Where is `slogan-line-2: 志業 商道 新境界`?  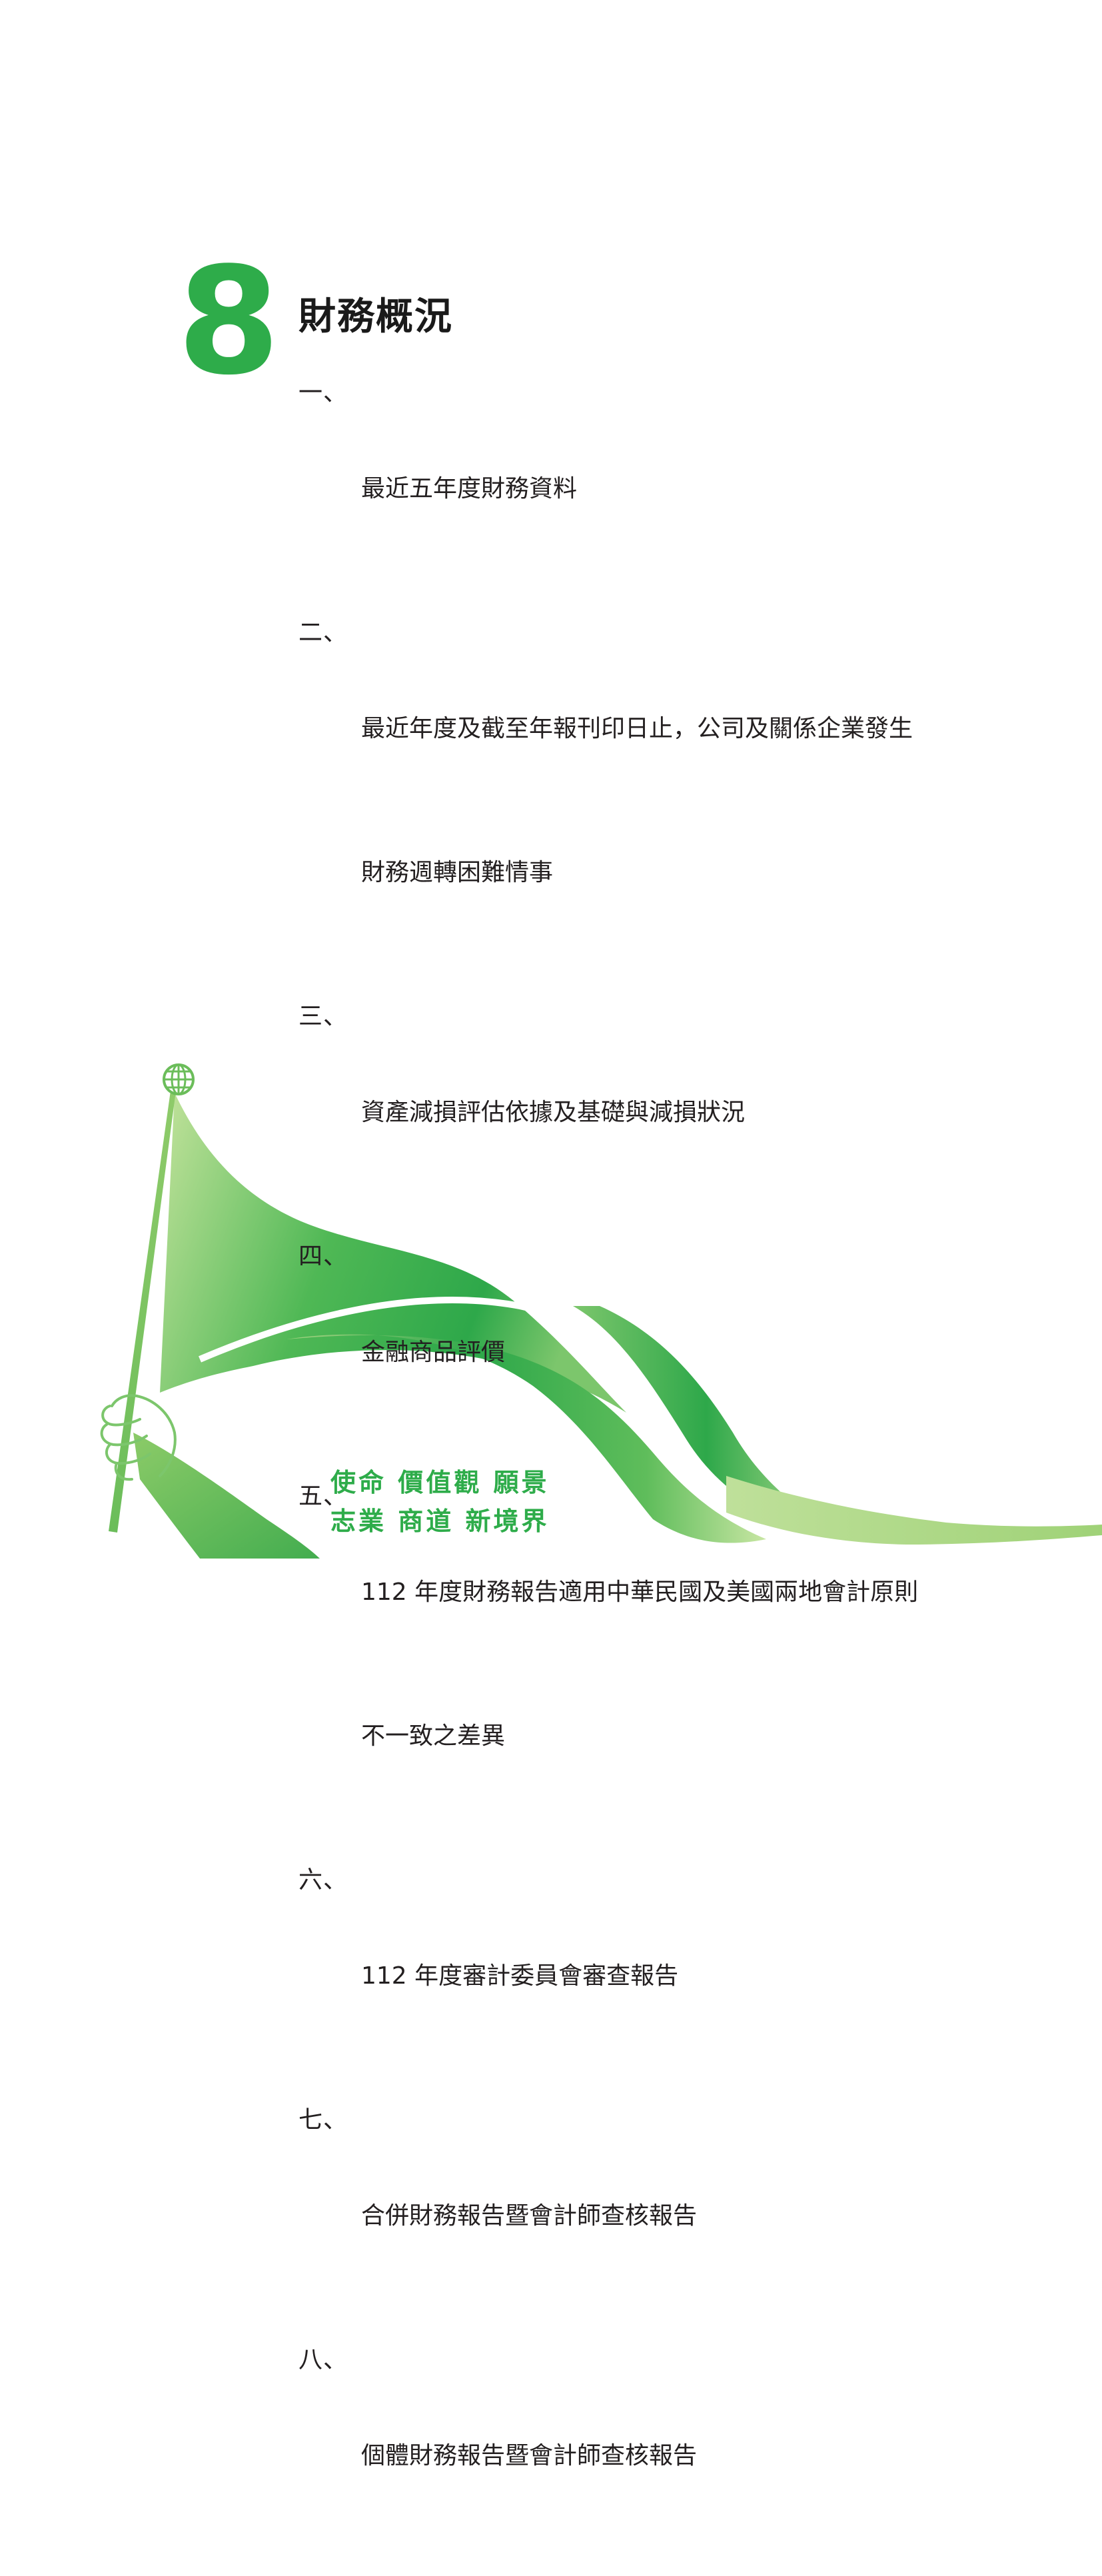 slogan-line-2: 志業 商道 新境界 is located at coordinates (440, 1521).